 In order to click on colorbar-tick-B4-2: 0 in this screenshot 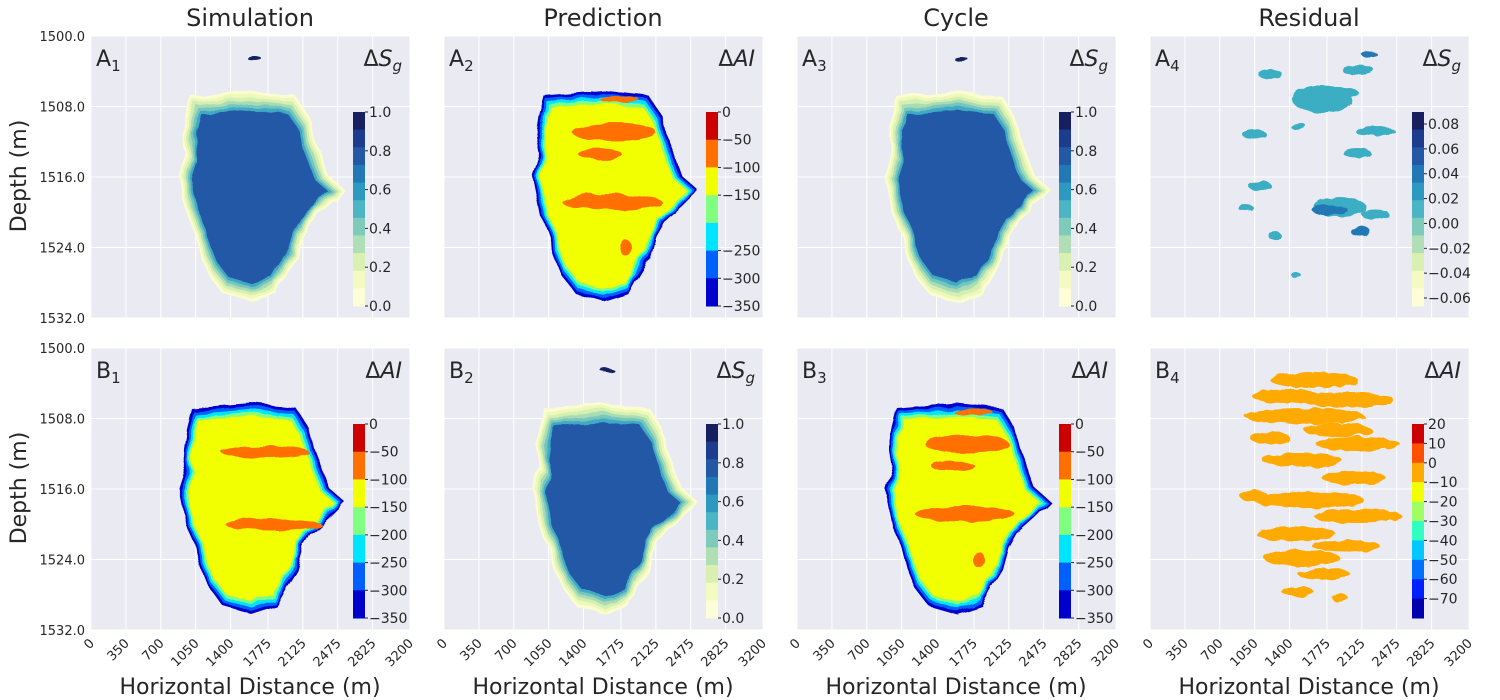, I will do `click(1432, 464)`.